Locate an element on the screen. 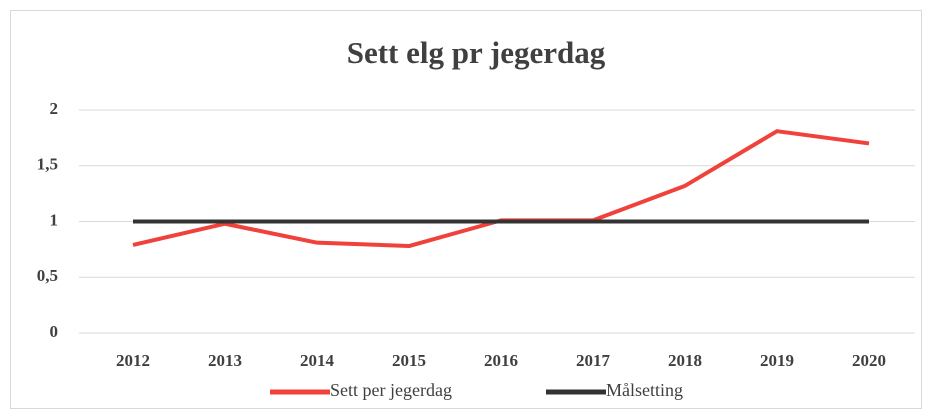 Image resolution: width=933 pixels, height=418 pixels. x-tick-label: 2020 is located at coordinates (869, 360).